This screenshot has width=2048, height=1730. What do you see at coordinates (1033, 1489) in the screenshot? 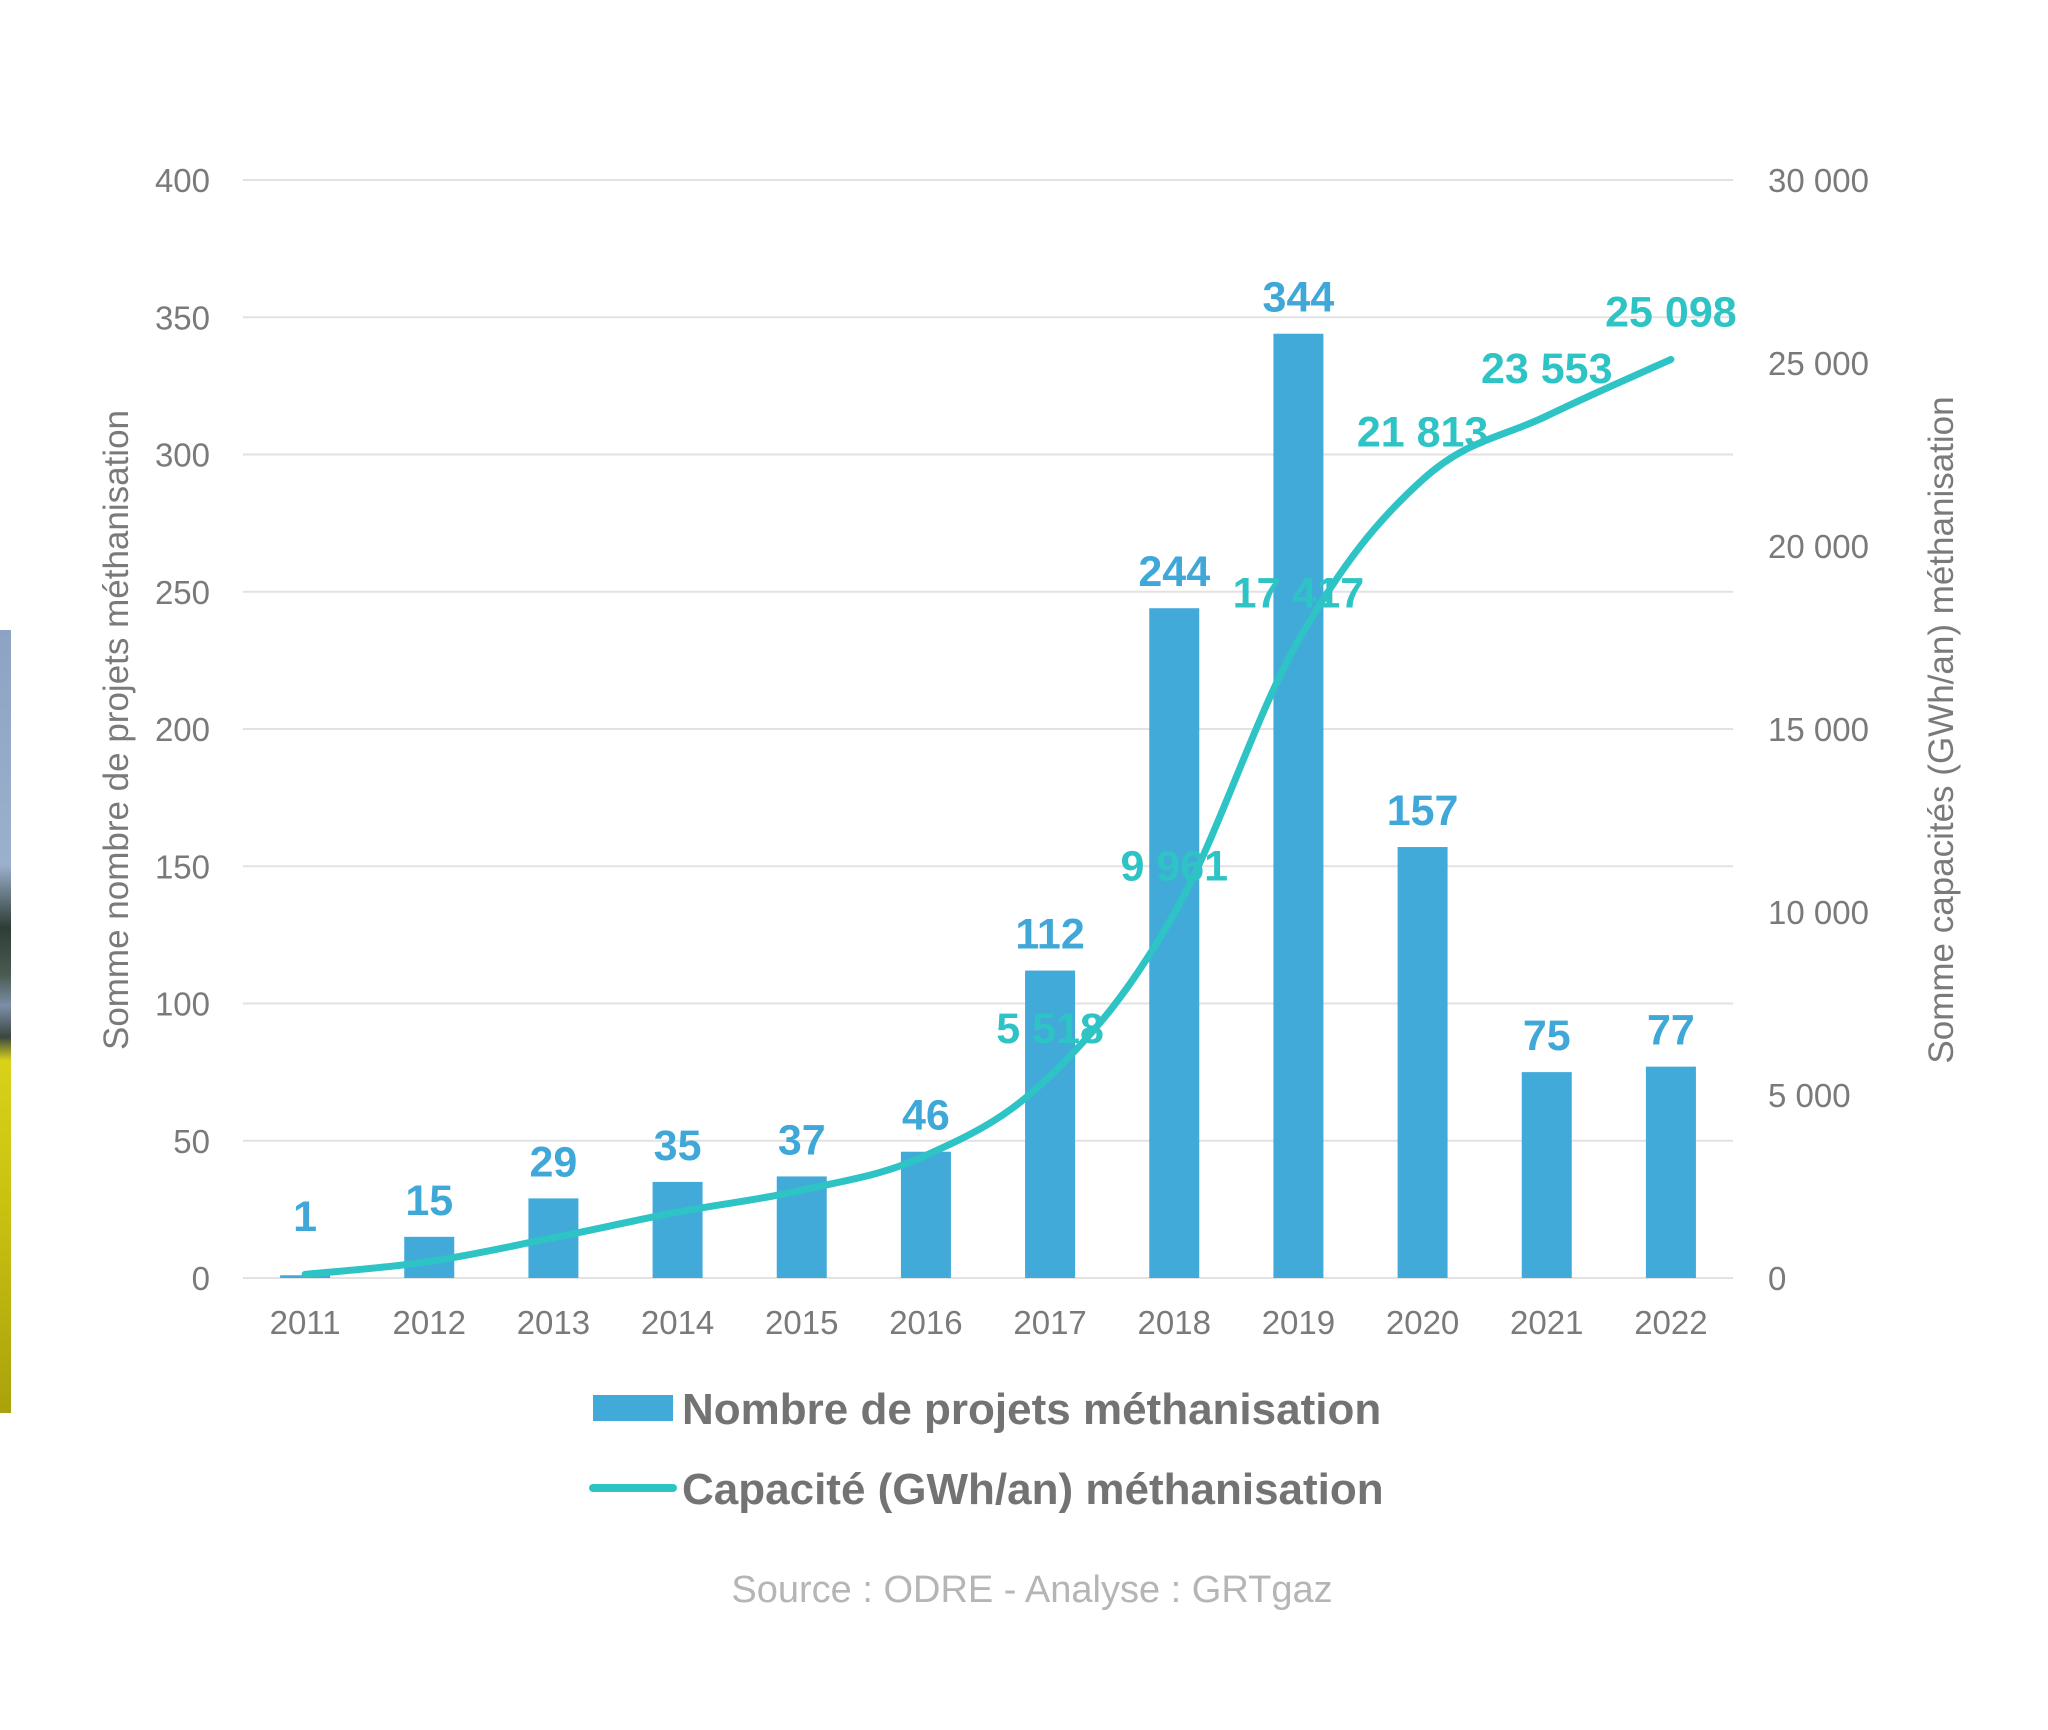
I see `legend-line-label: Capacité (GWh/an) méthanisation` at bounding box center [1033, 1489].